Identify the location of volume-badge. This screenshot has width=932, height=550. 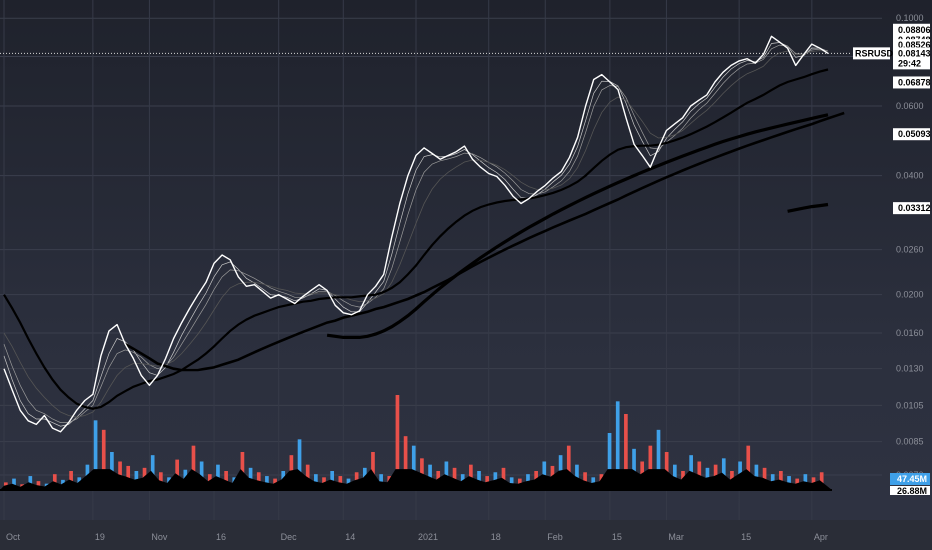
(910, 479).